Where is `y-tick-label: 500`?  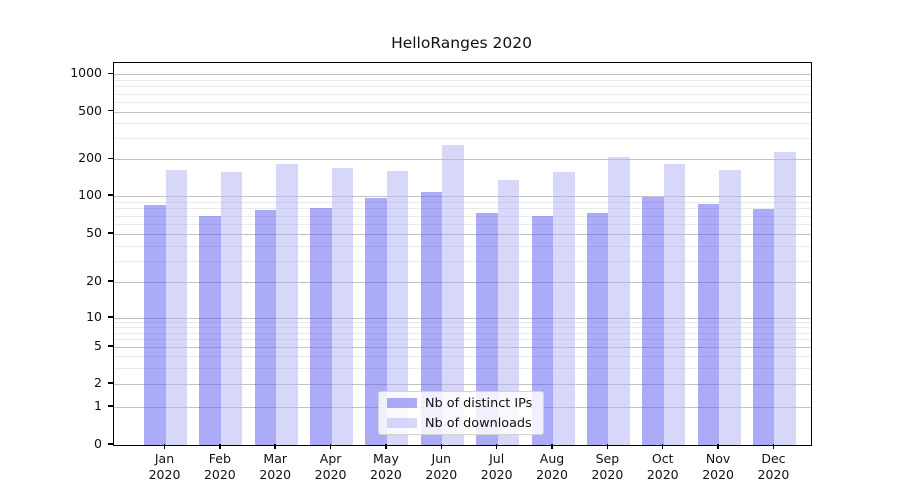 y-tick-label: 500 is located at coordinates (90, 110).